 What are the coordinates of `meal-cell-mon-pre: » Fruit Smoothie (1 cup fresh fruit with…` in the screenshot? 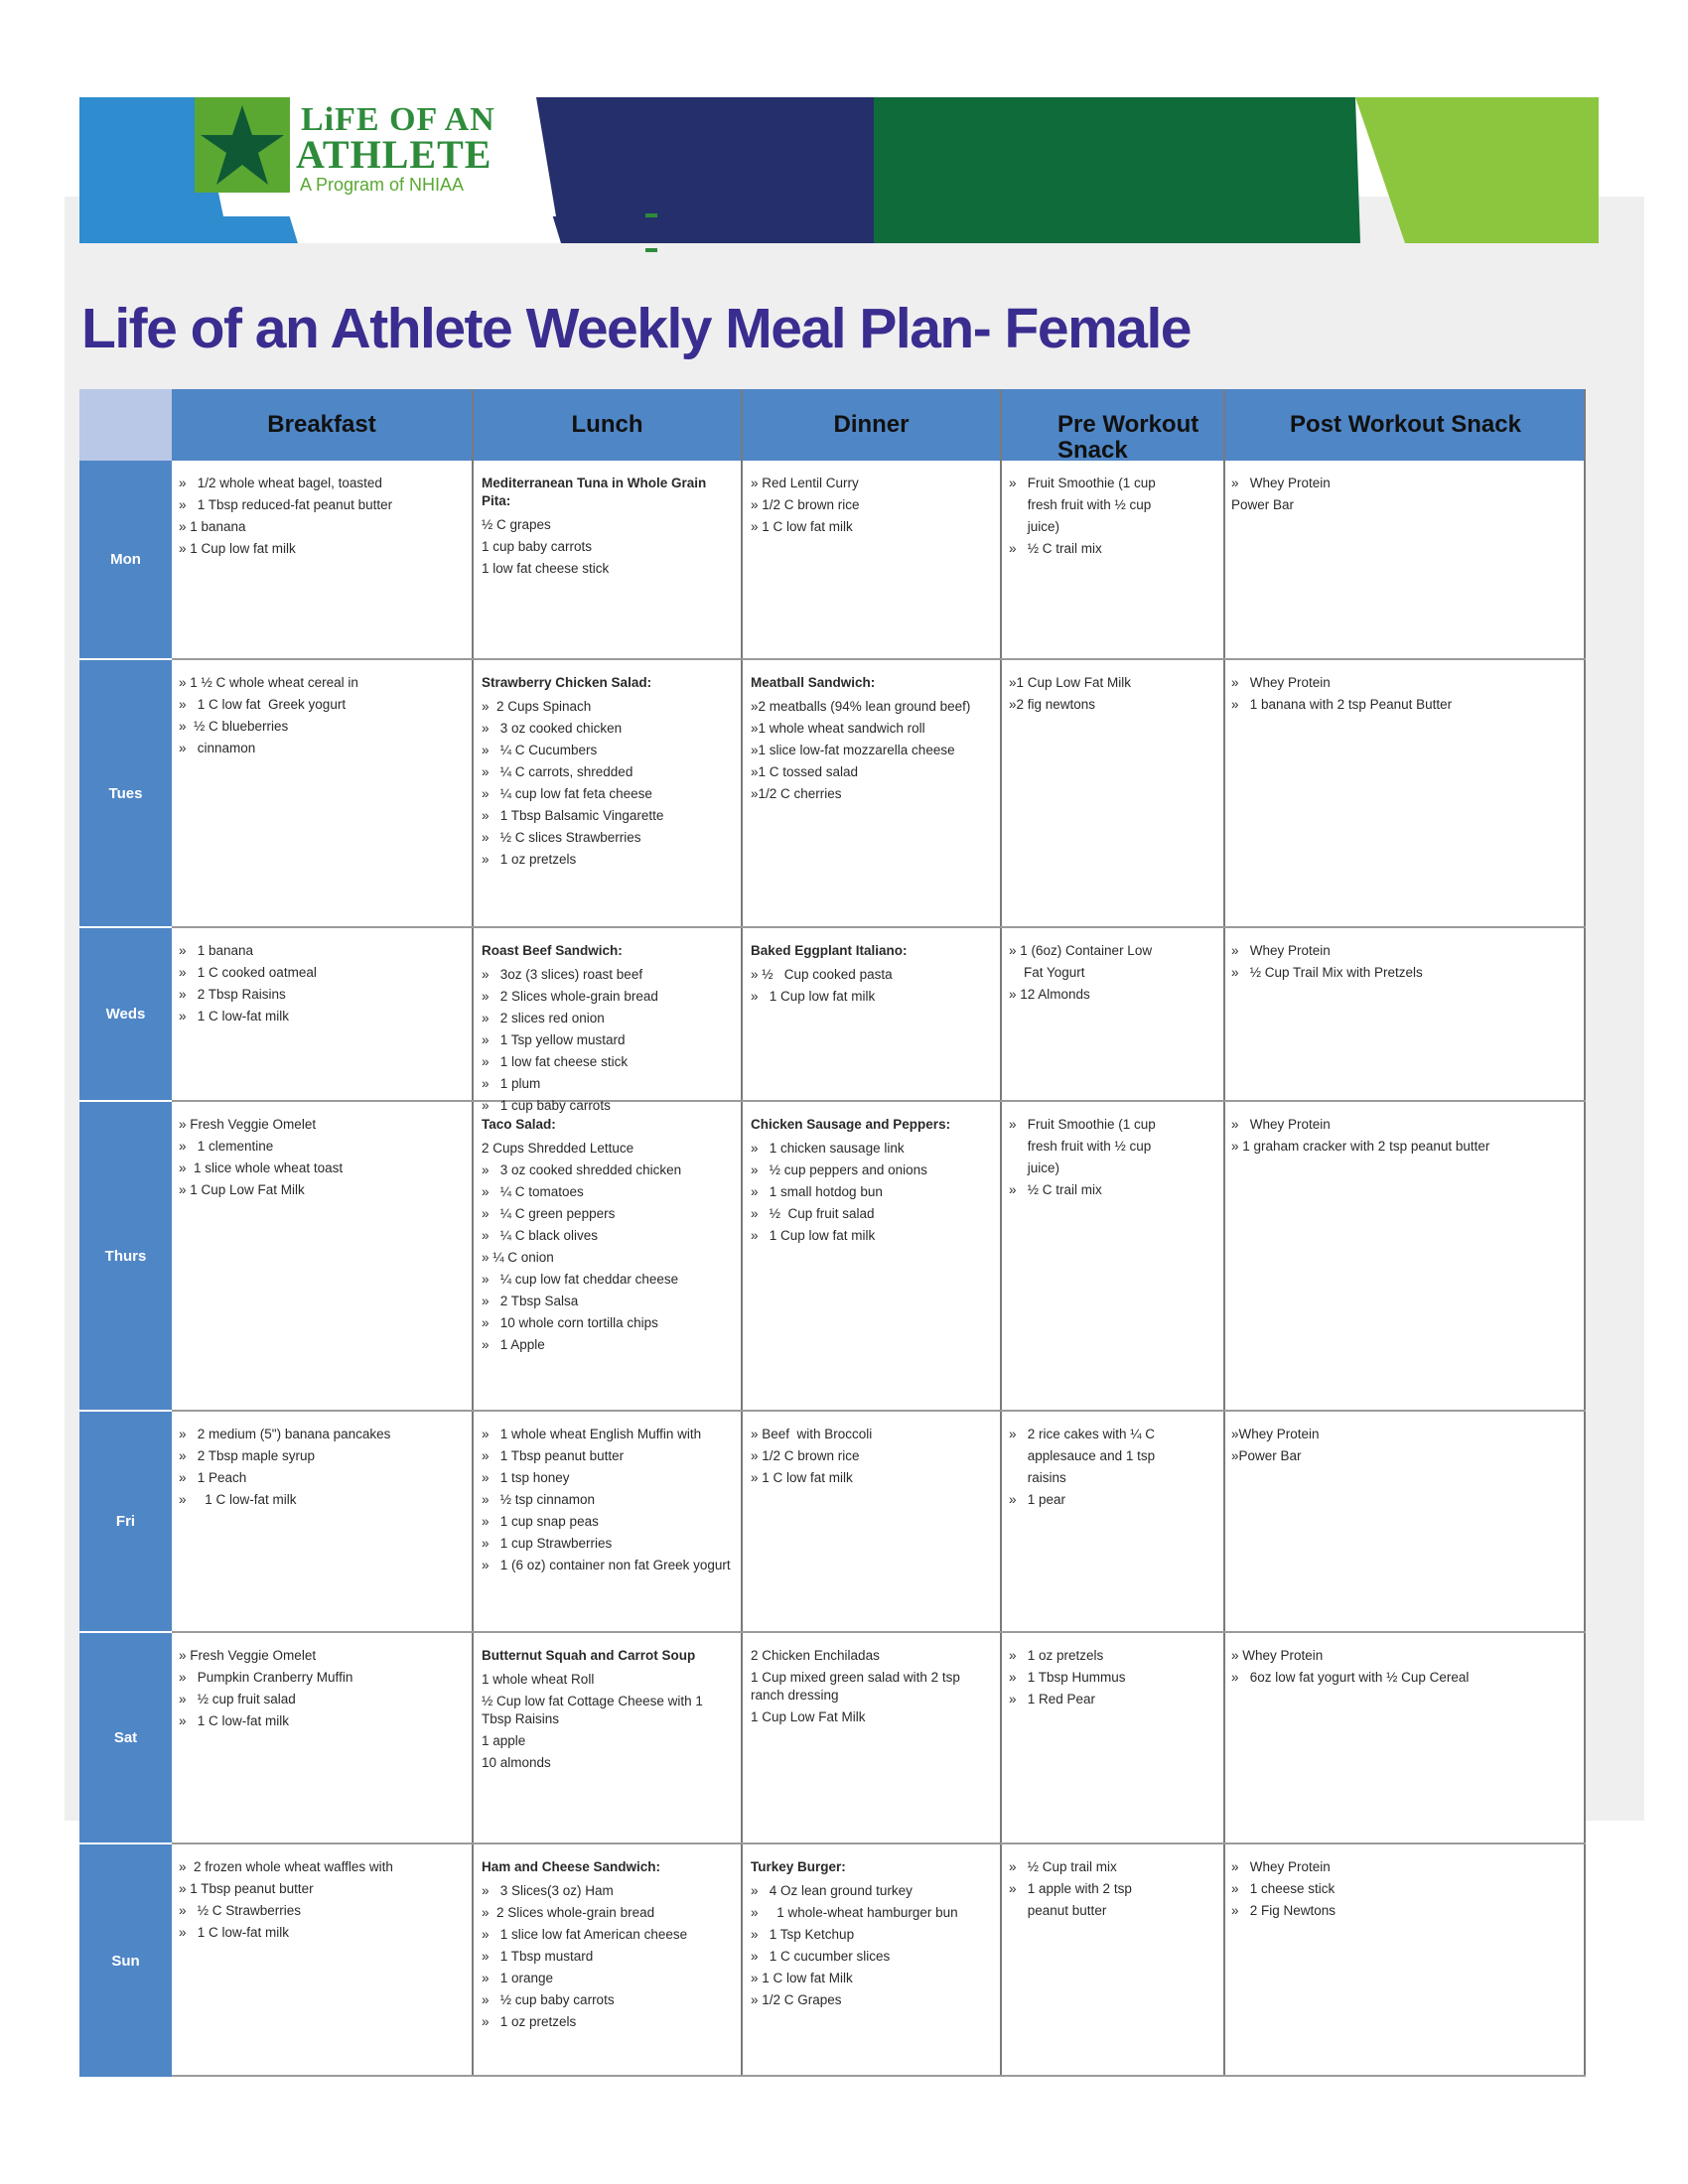 It's located at (1114, 518).